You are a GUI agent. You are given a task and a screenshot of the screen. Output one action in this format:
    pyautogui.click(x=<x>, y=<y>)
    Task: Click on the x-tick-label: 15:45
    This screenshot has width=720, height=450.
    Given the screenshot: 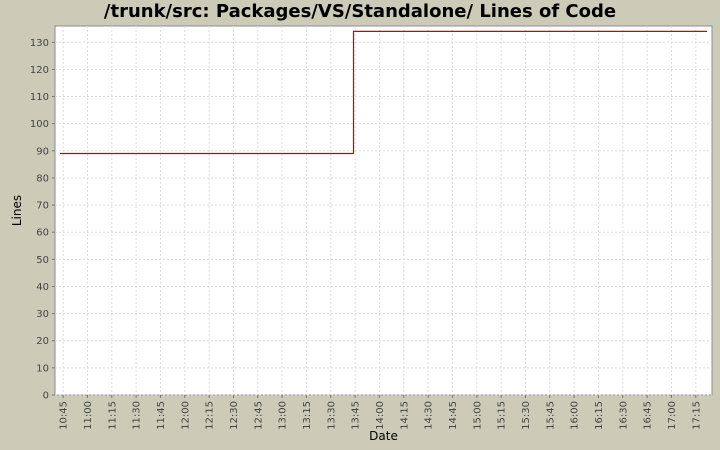 What is the action you would take?
    pyautogui.click(x=550, y=415)
    